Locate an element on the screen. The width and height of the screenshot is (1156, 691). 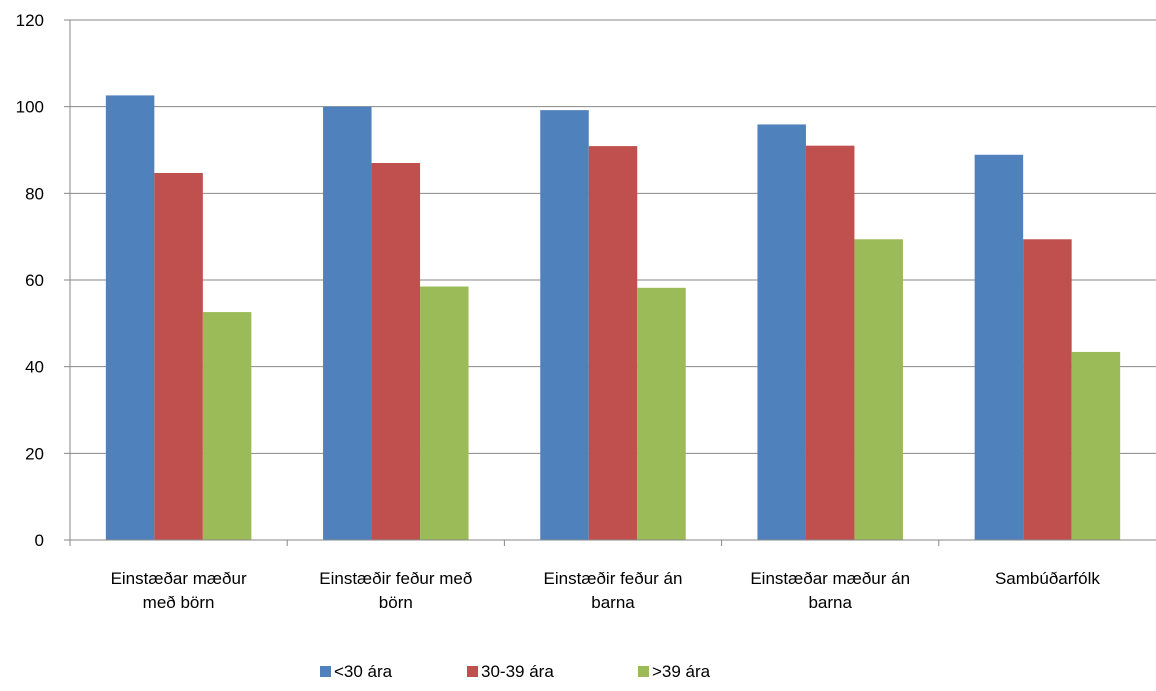
legend-item: 30-39 ára is located at coordinates (510, 671).